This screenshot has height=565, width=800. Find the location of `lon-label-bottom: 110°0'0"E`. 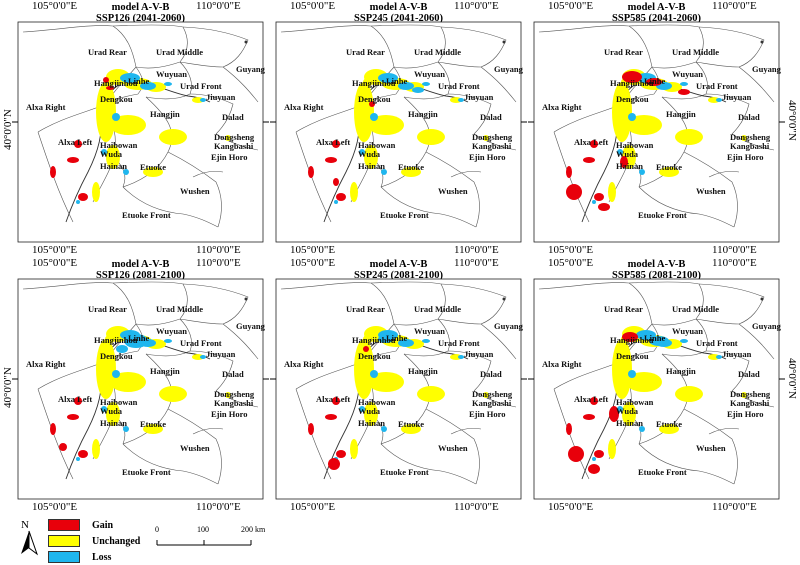

lon-label-bottom: 110°0'0"E is located at coordinates (476, 507).